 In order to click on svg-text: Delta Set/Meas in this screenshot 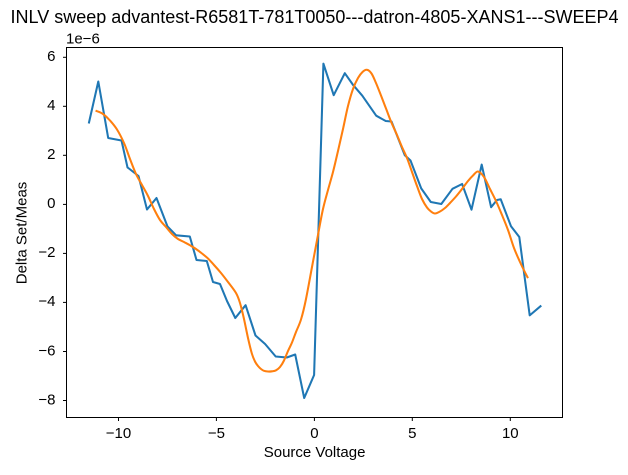, I will do `click(22, 233)`.